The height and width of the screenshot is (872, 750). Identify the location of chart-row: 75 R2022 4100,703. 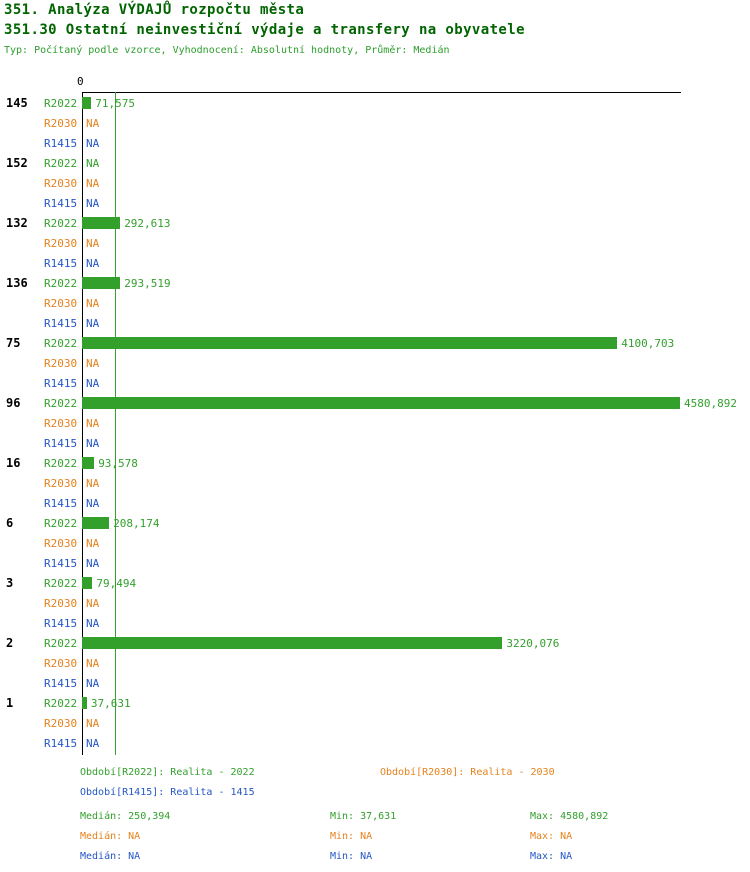
(375, 343).